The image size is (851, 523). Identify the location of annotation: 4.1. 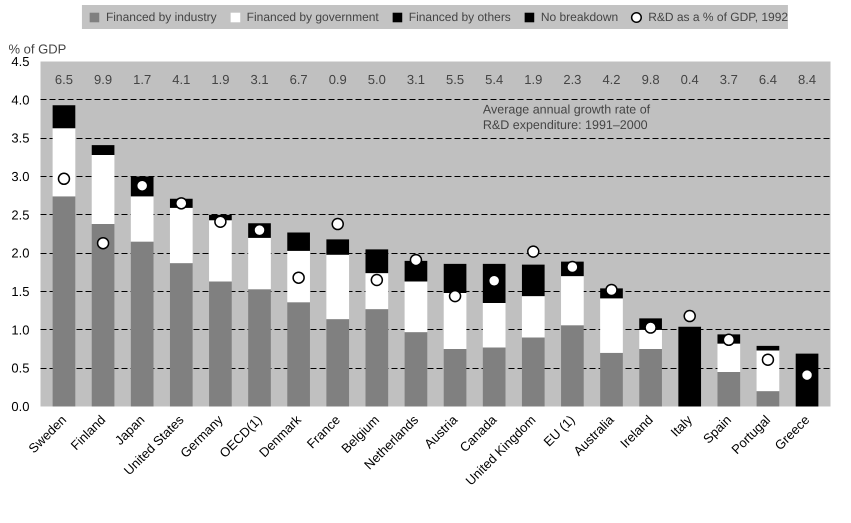
(181, 79).